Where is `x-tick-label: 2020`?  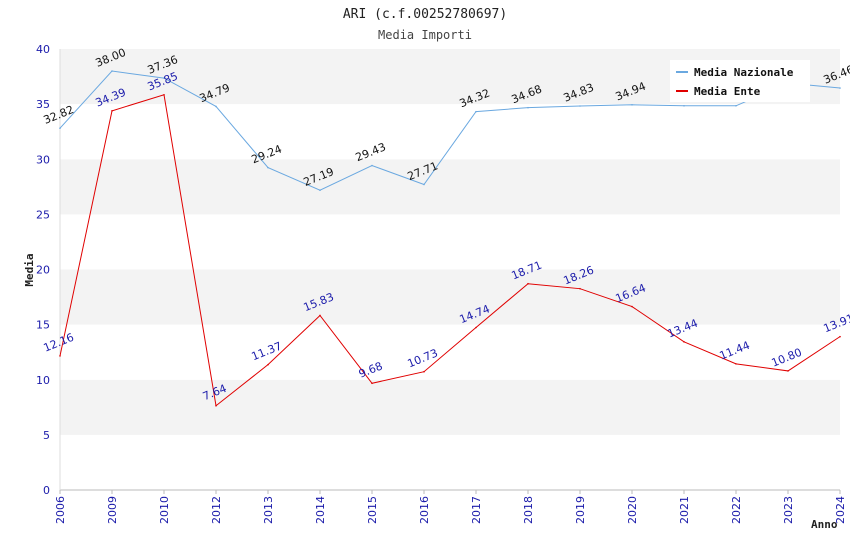 x-tick-label: 2020 is located at coordinates (632, 510).